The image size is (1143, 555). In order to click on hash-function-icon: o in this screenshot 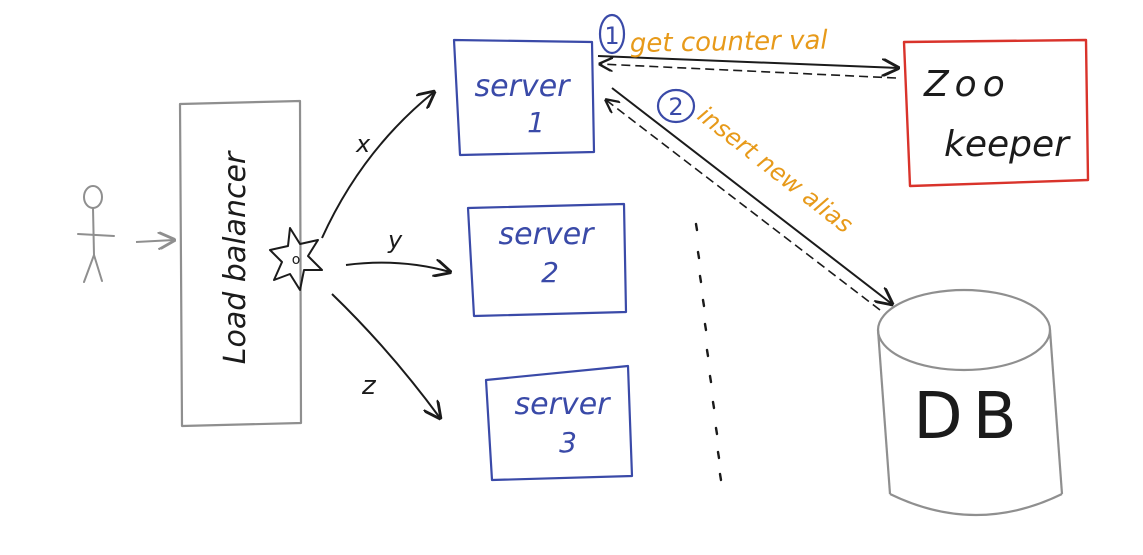, I will do `click(296, 259)`.